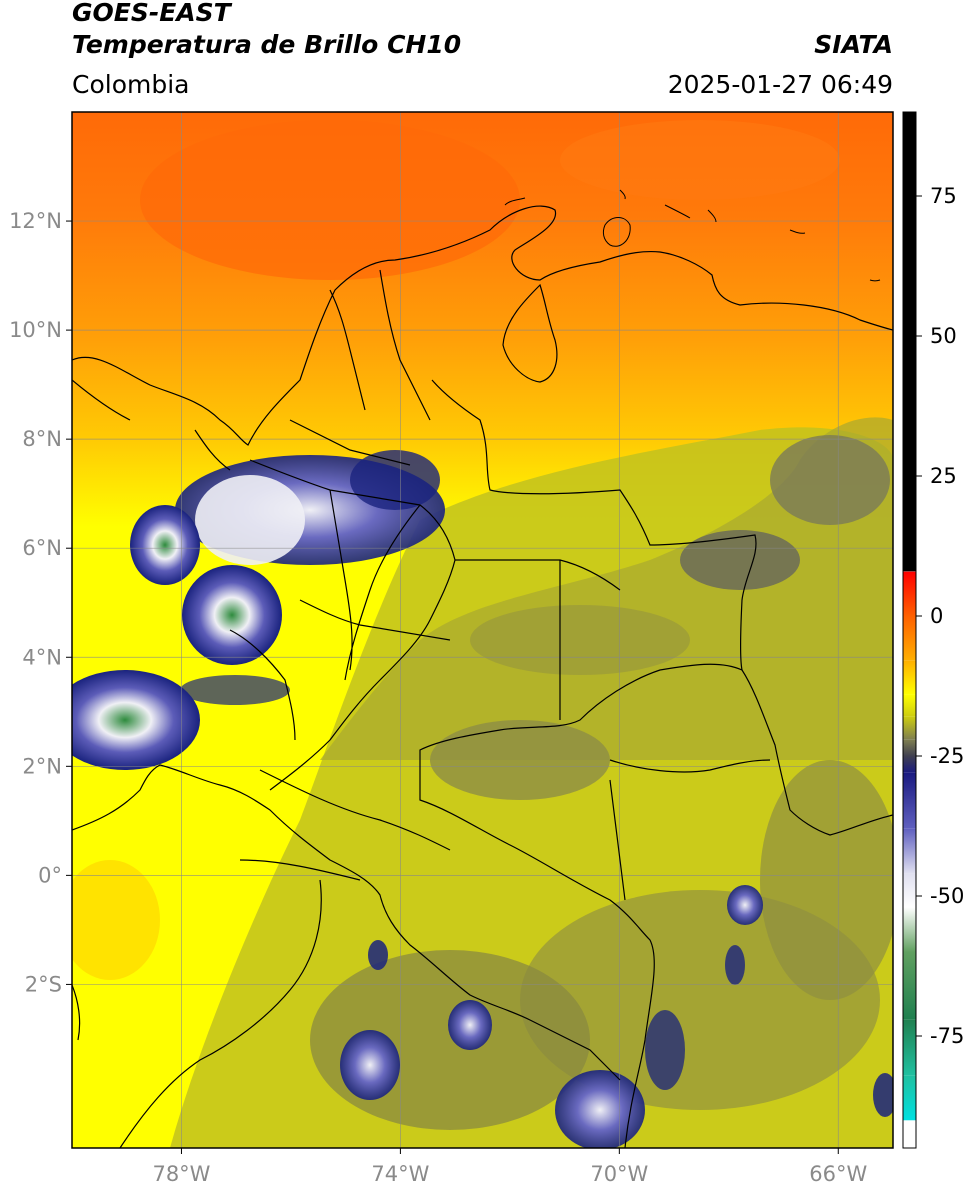 The image size is (966, 1190). I want to click on colorbar-axis: 75 50 25 0 -25 -50 -75, so click(940, 616).